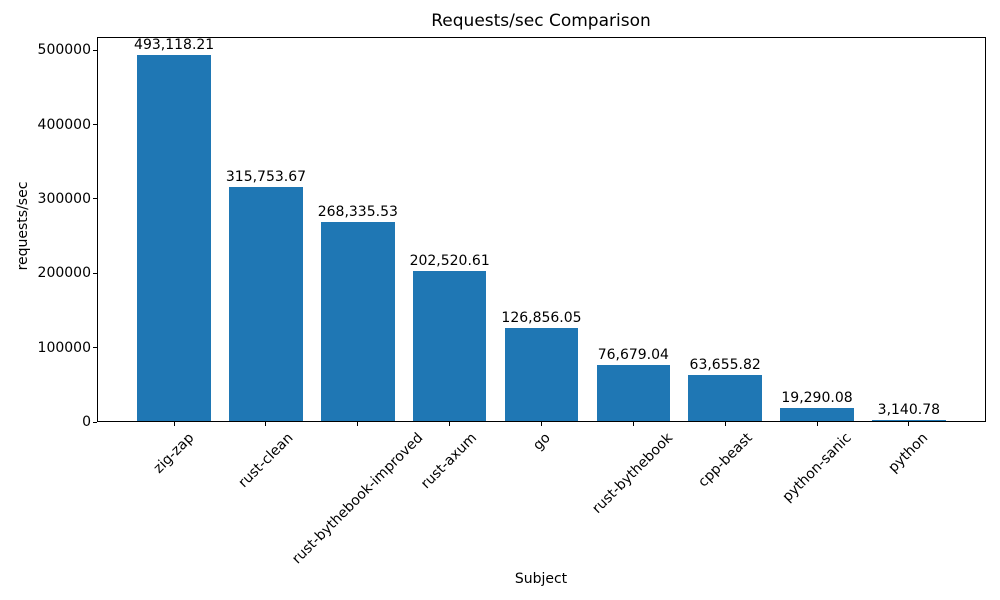 This screenshot has height=600, width=1000. What do you see at coordinates (357, 499) in the screenshot?
I see `x-tick-label: rust-bythebook-improved` at bounding box center [357, 499].